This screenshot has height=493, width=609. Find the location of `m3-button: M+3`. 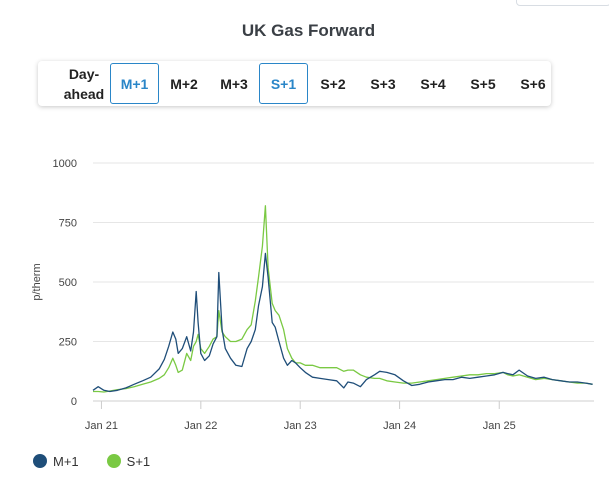

m3-button: M+3 is located at coordinates (234, 83).